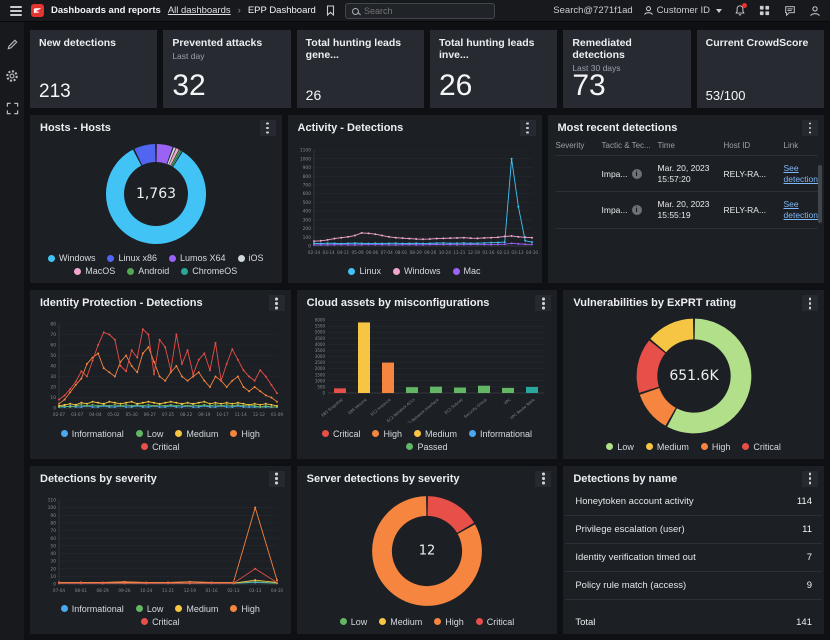  What do you see at coordinates (306, 203) in the screenshot?
I see `svg-text: 500` at bounding box center [306, 203].